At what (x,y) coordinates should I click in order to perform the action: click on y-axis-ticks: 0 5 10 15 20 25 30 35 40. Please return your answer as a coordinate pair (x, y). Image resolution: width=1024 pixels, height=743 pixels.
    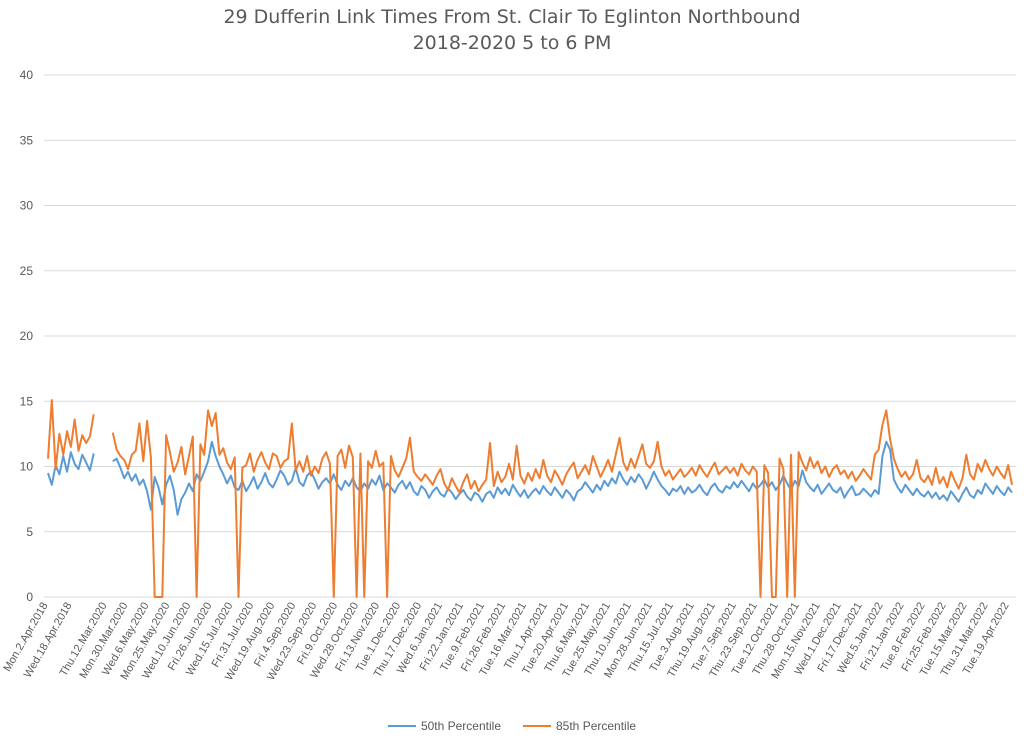
    Looking at the image, I should click on (27, 336).